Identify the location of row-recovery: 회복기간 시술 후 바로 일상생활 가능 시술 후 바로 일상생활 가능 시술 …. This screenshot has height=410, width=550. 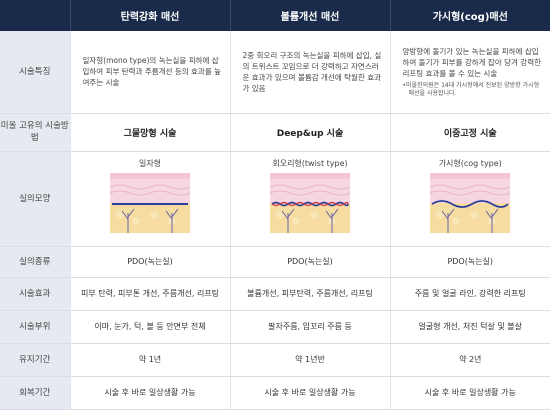
(275, 393).